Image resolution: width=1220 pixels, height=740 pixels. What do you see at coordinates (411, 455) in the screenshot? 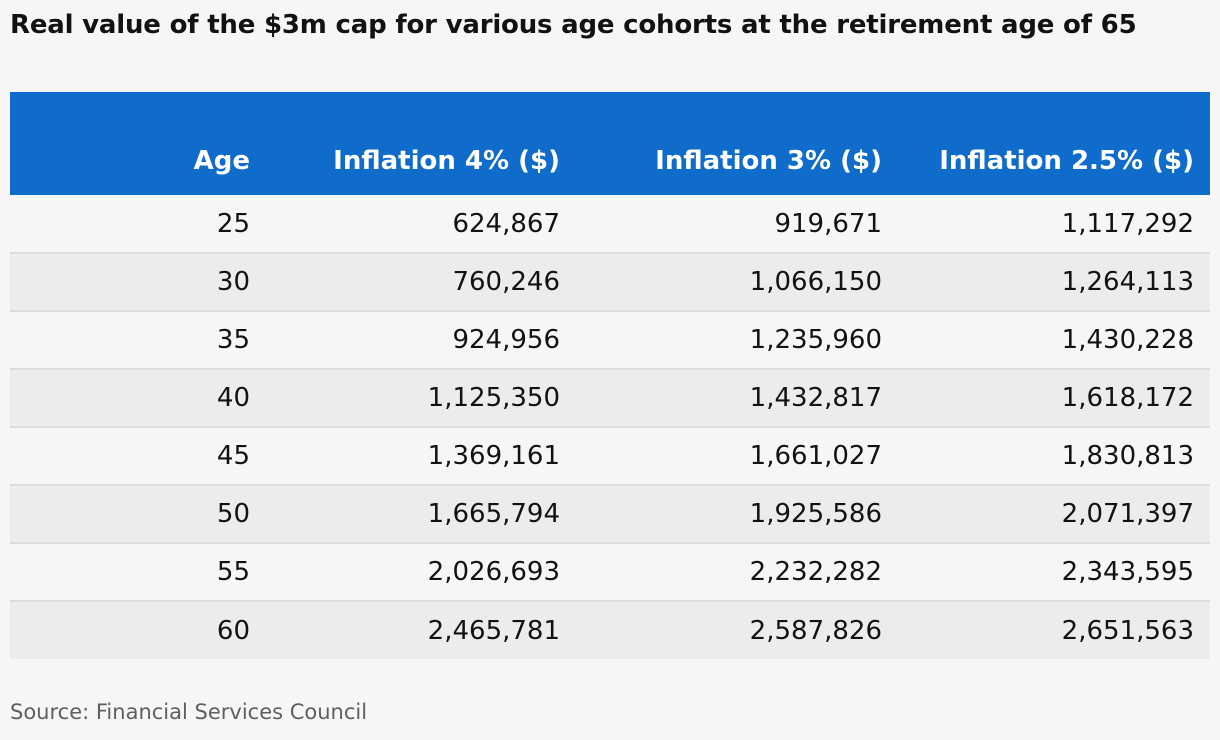
I see `cell-inflation-4: 1,369,161` at bounding box center [411, 455].